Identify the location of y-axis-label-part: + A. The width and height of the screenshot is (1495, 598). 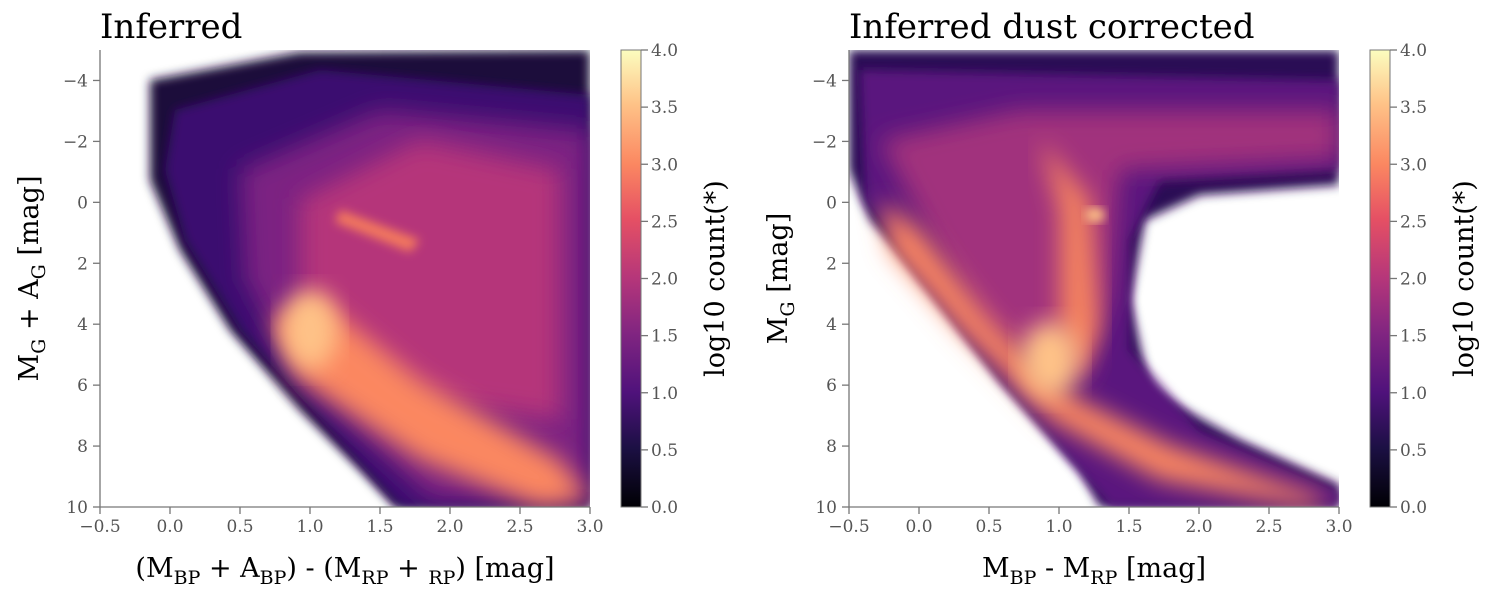
(29, 309).